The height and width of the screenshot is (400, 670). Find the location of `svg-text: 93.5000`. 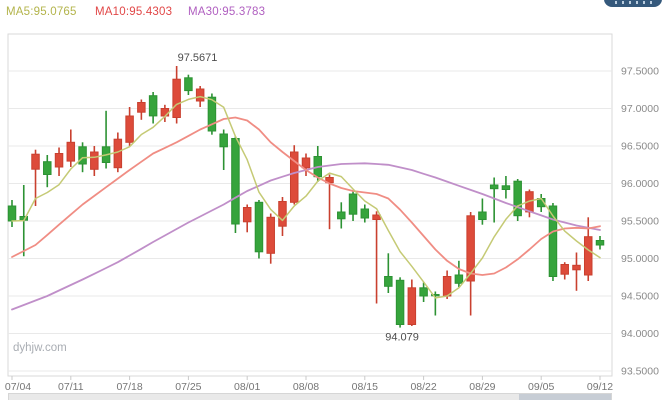

svg-text: 93.5000 is located at coordinates (640, 372).